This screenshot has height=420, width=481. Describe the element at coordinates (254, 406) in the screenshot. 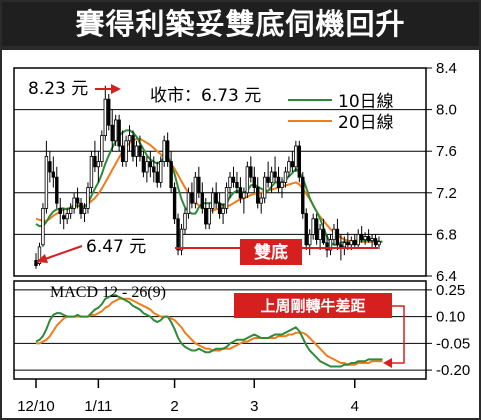

I see `xtick-label: 3` at that location.